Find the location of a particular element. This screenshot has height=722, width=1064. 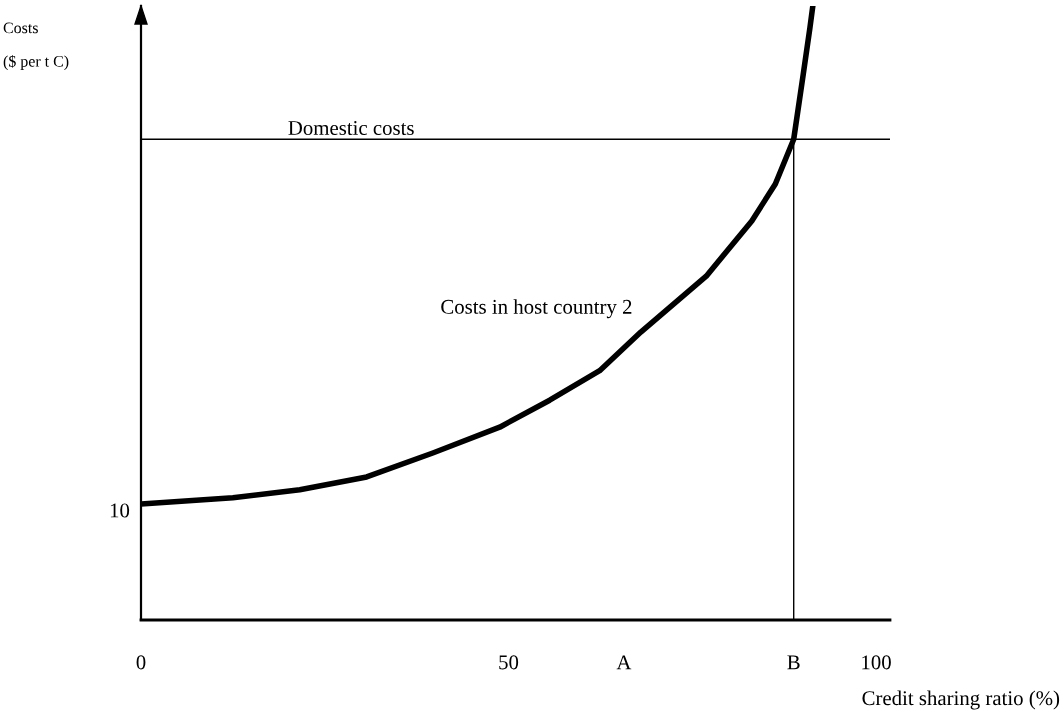

x-tick-label: 0 is located at coordinates (141, 662).